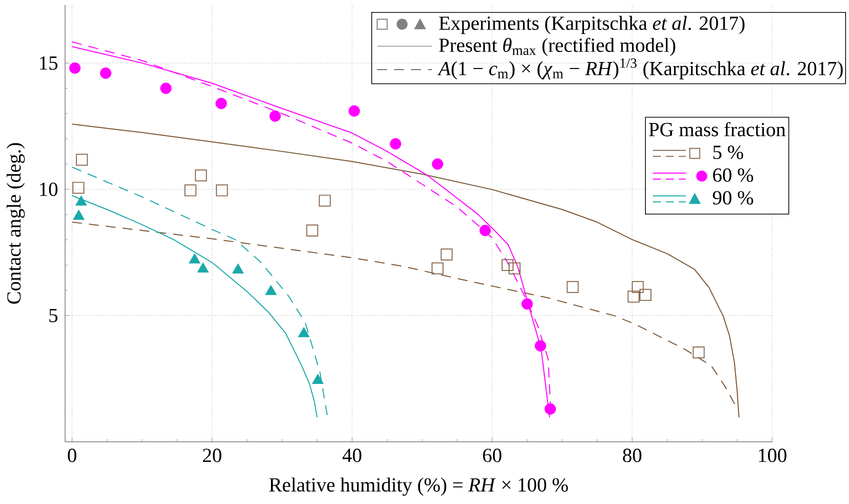 The height and width of the screenshot is (504, 849). What do you see at coordinates (15, 223) in the screenshot?
I see `y-axis-title: Contact angle (deg.)` at bounding box center [15, 223].